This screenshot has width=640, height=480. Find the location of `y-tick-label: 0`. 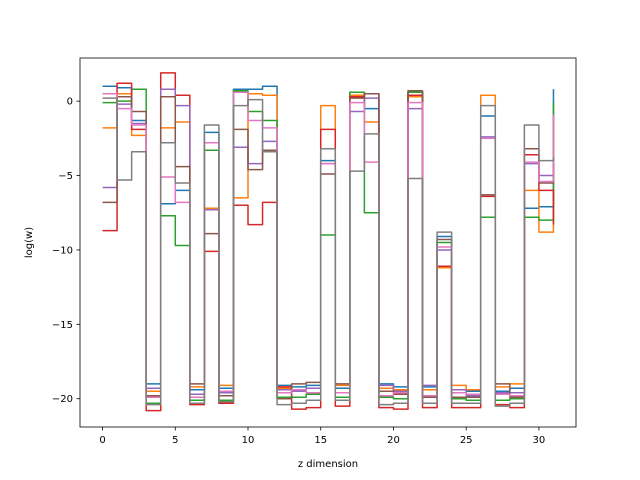

y-tick-label: 0 is located at coordinates (70, 102).